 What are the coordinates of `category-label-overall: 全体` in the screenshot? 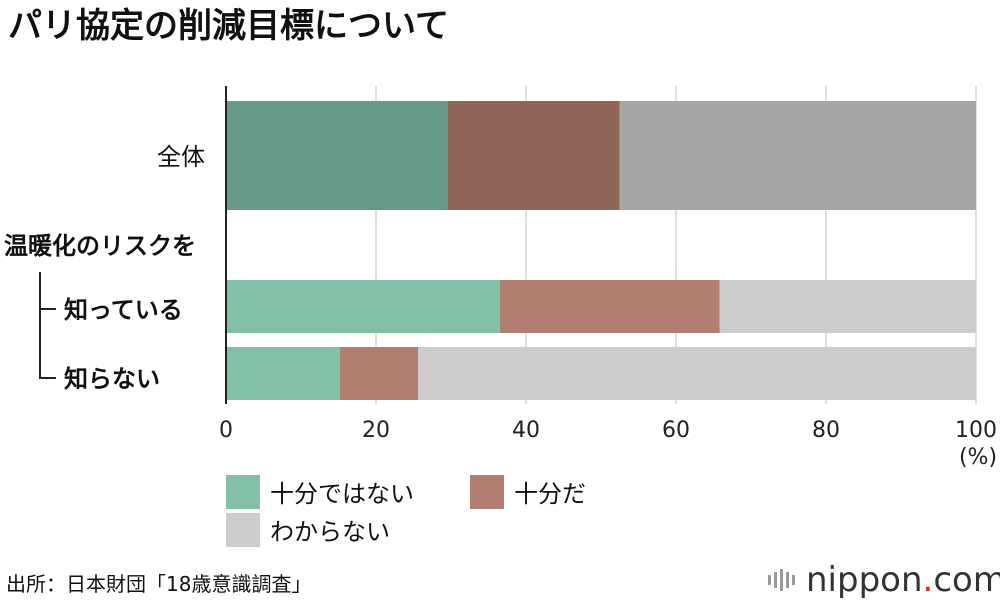 It's located at (181, 157).